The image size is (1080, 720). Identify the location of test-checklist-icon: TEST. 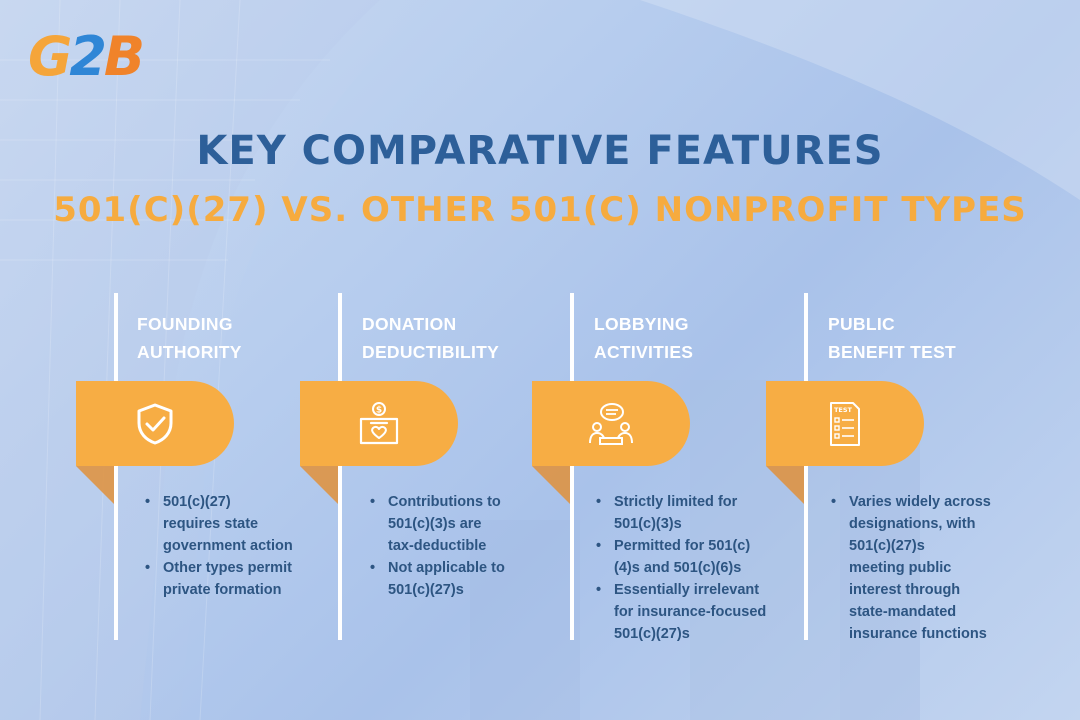
(845, 423).